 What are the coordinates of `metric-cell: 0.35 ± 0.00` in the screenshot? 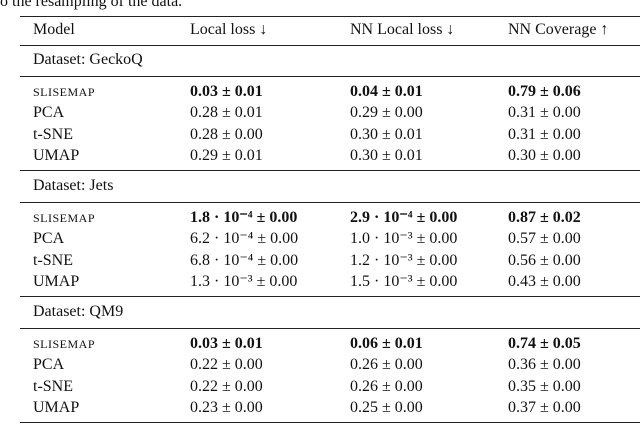 It's located at (544, 386).